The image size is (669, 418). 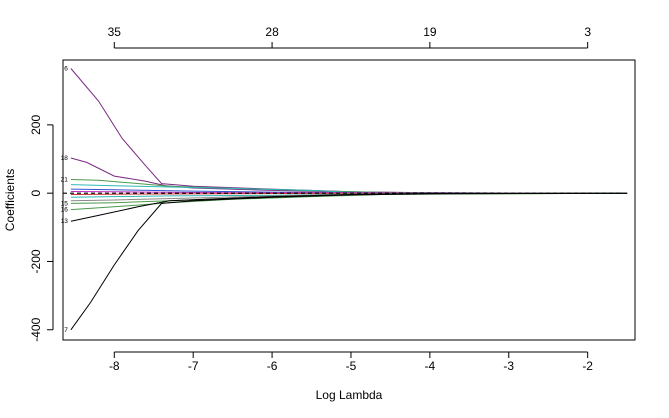 I want to click on y-tick-label: 0, so click(x=36, y=193).